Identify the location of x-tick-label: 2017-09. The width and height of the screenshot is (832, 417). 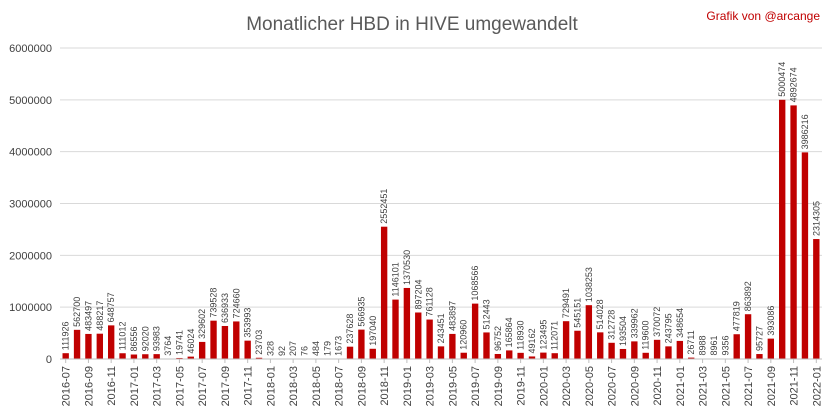
(226, 386).